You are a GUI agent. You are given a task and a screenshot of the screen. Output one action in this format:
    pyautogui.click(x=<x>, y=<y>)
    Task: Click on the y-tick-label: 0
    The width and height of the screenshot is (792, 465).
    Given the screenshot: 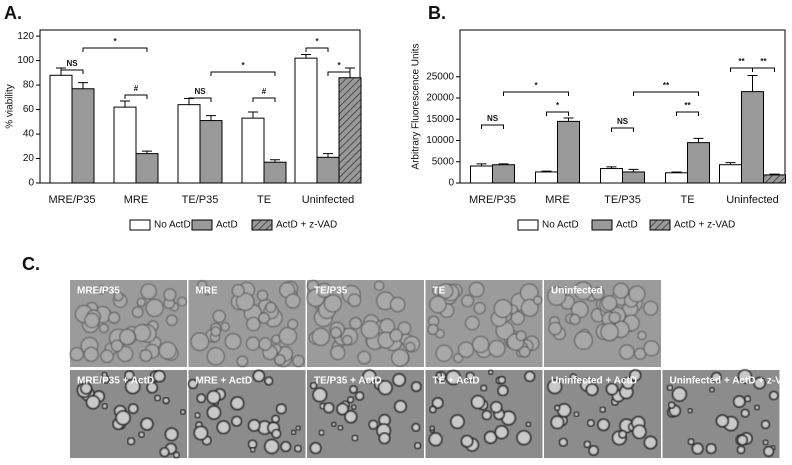 What is the action you would take?
    pyautogui.click(x=31, y=183)
    